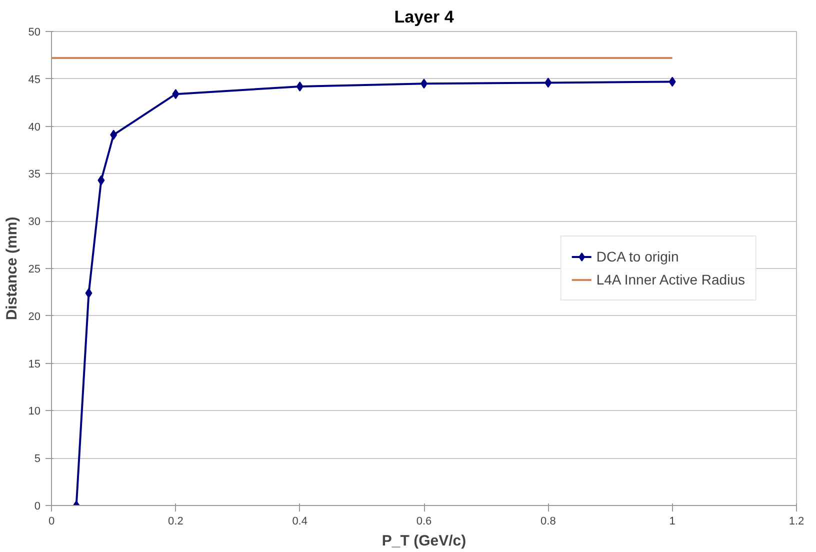  What do you see at coordinates (34, 412) in the screenshot?
I see `y-tick-label: 10` at bounding box center [34, 412].